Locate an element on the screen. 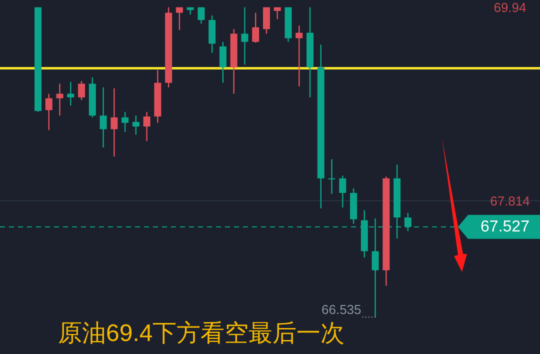 The image size is (540, 354). annotation: 66.535 is located at coordinates (342, 310).